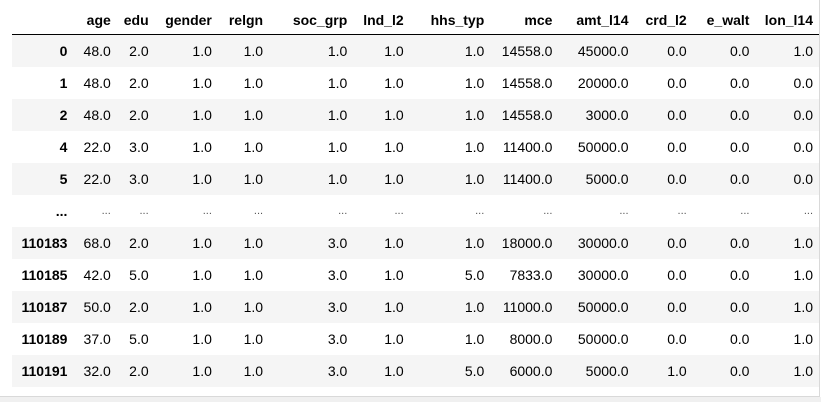 This screenshot has height=402, width=821. I want to click on table-cell: 20000.0, so click(603, 83).